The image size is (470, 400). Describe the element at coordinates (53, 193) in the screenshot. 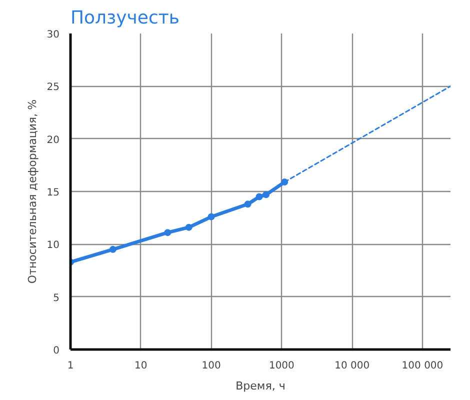

I see `y-tick-label: 15` at that location.